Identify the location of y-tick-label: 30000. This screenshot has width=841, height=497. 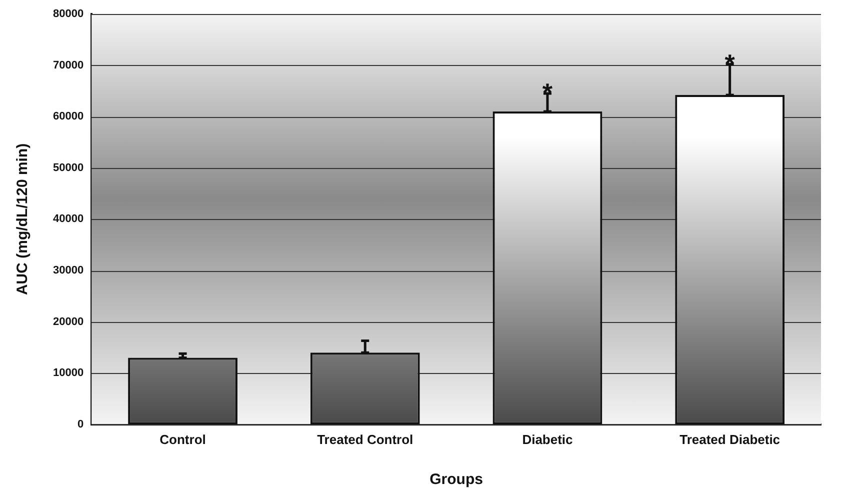
(68, 270).